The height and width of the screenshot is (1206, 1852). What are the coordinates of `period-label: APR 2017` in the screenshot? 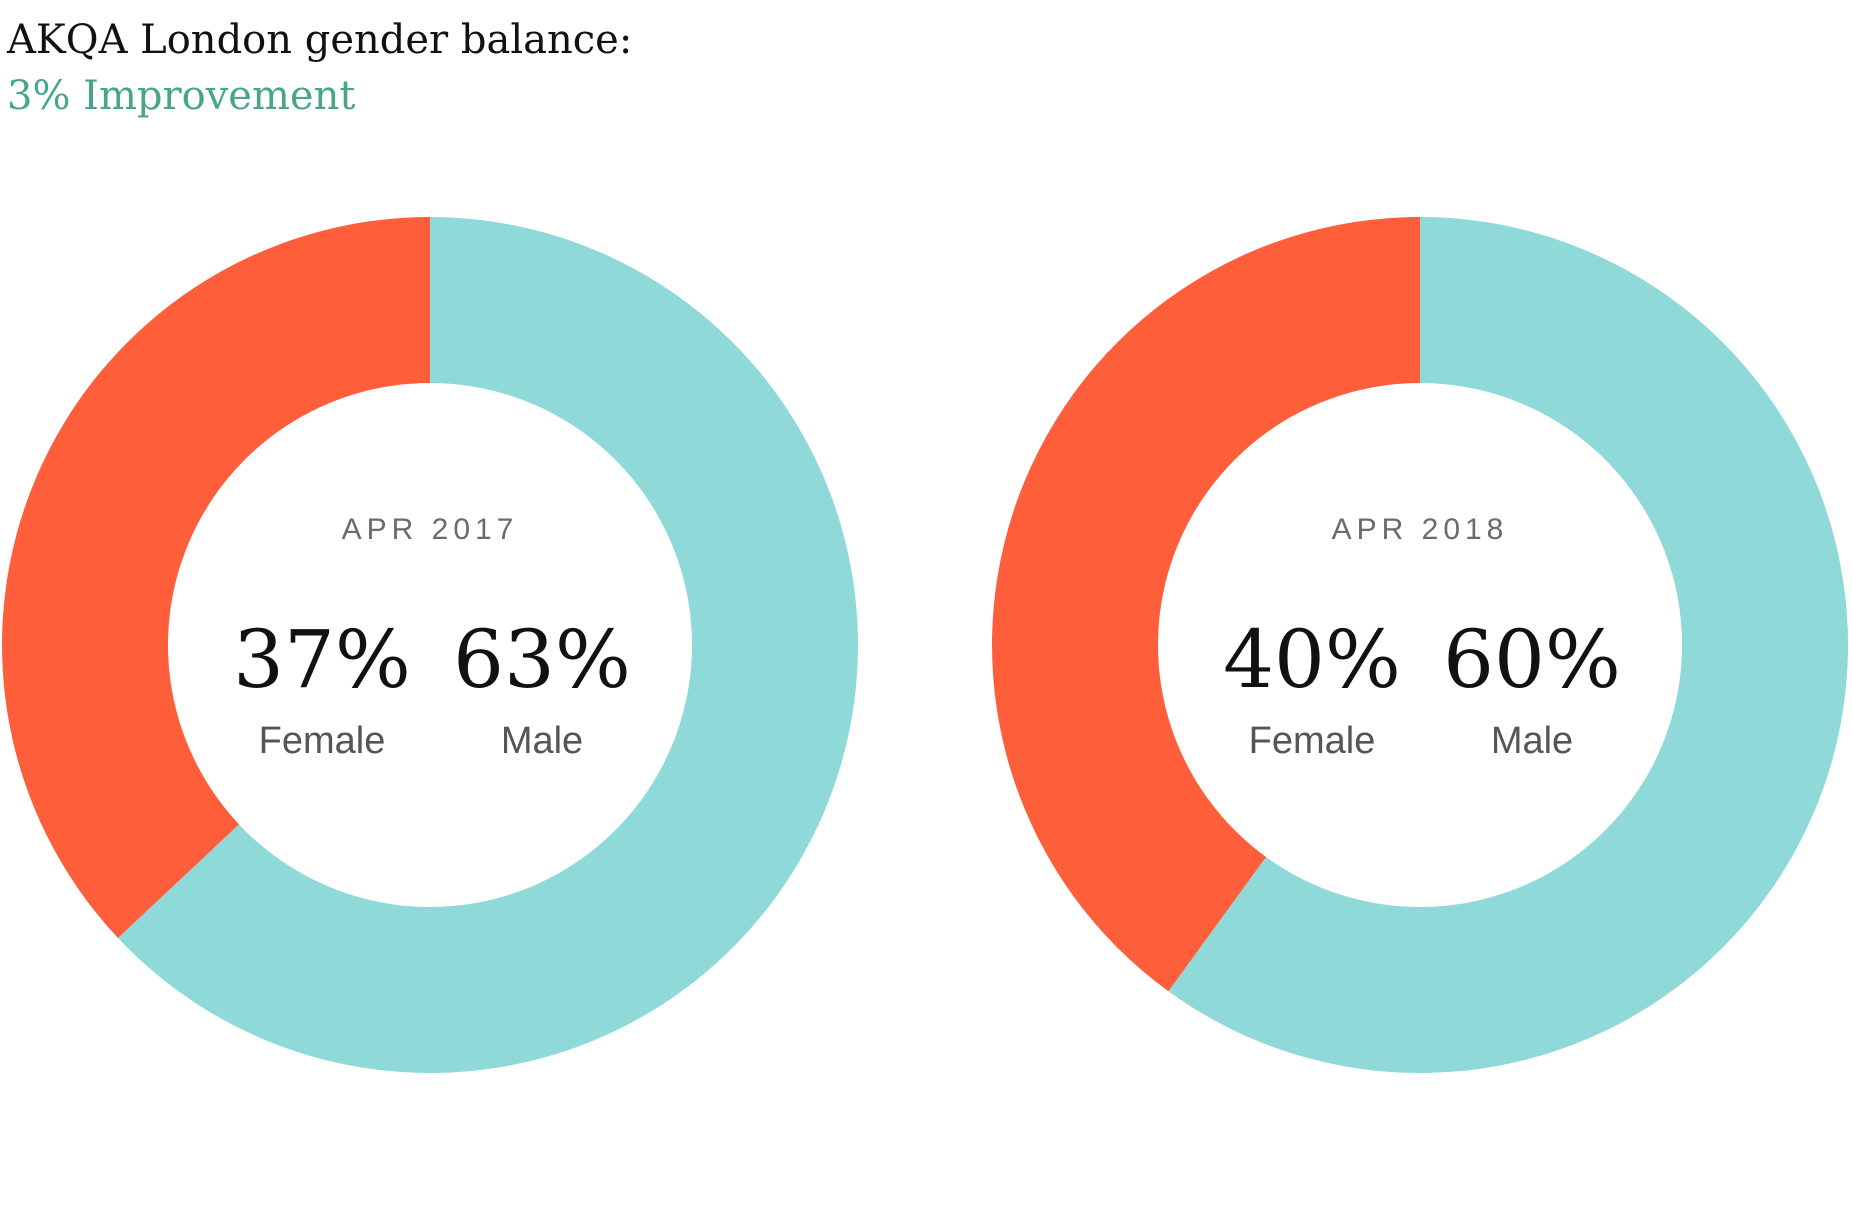 It's located at (430, 529).